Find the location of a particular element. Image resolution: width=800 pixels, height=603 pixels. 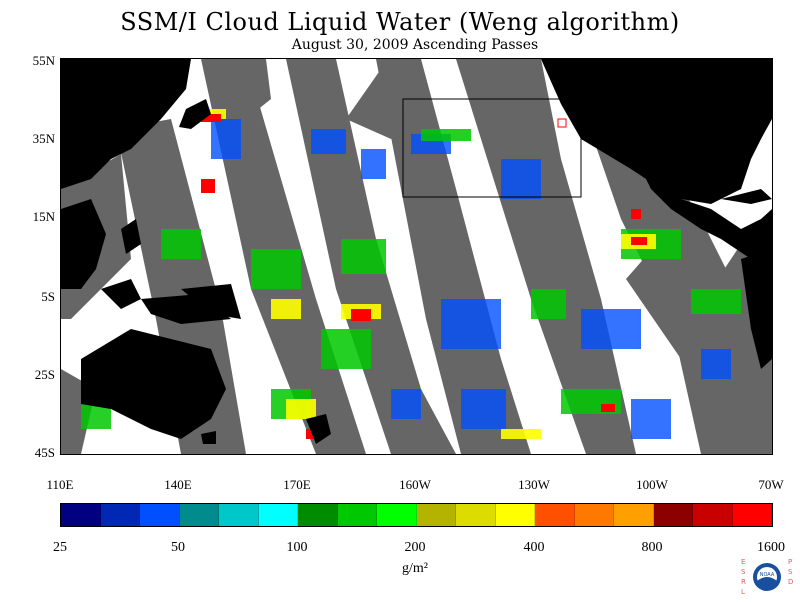

colorbar-tick-label: 50 is located at coordinates (178, 547).